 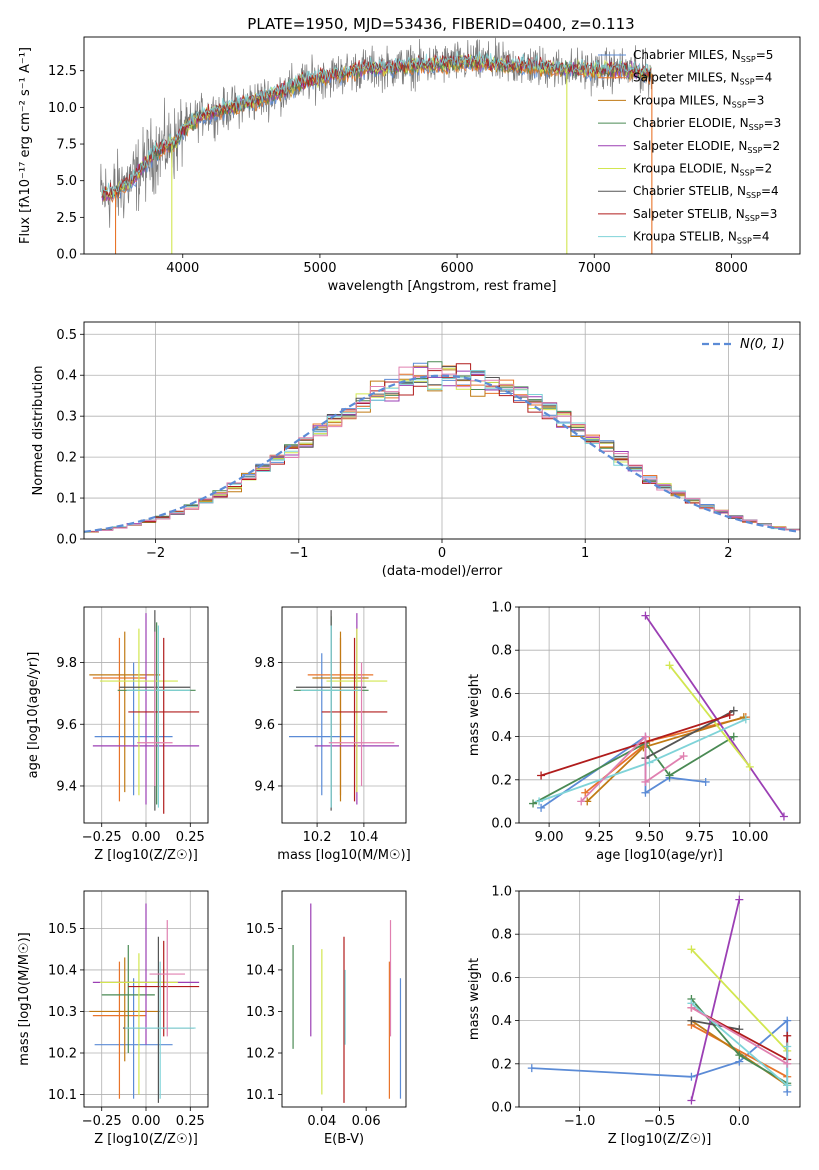 I want to click on y-tick-label: 0.0, so click(x=66, y=255).